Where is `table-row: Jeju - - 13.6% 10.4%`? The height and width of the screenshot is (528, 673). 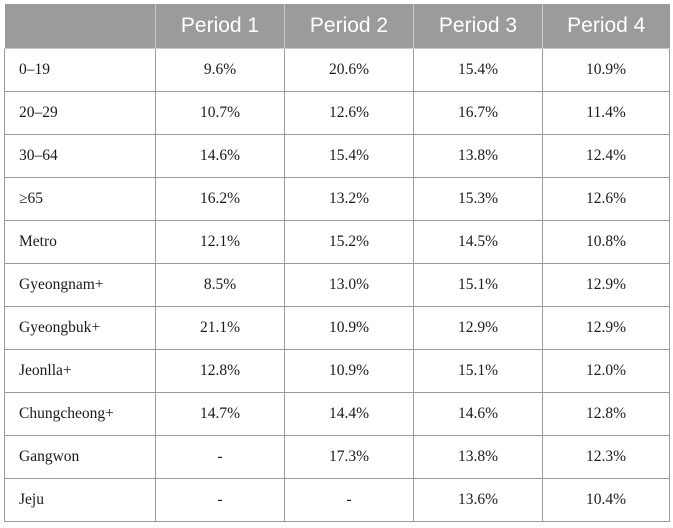
table-row: Jeju - - 13.6% 10.4% is located at coordinates (337, 500).